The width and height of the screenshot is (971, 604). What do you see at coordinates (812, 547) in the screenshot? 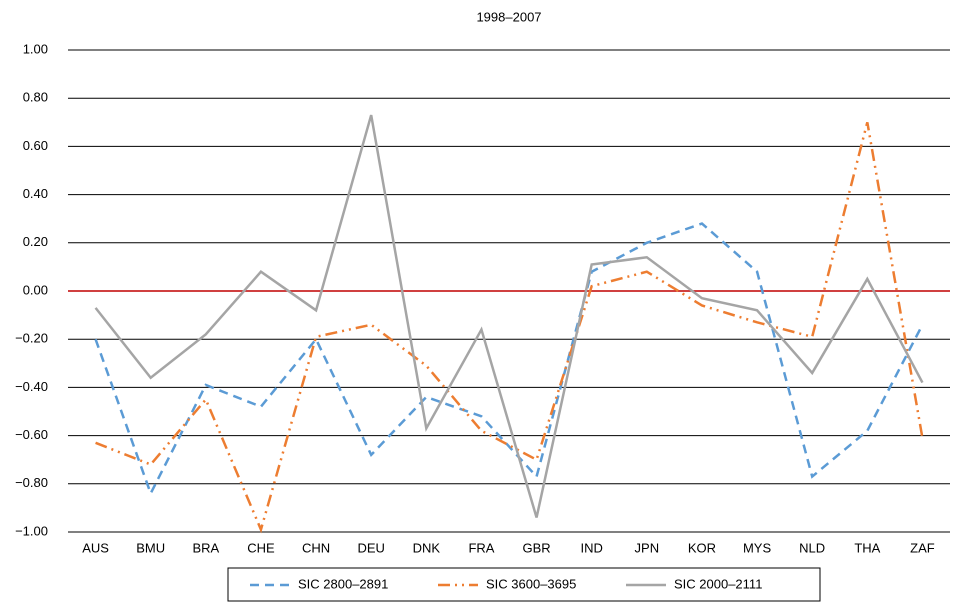
I see `x-tick-label: NLD` at bounding box center [812, 547].